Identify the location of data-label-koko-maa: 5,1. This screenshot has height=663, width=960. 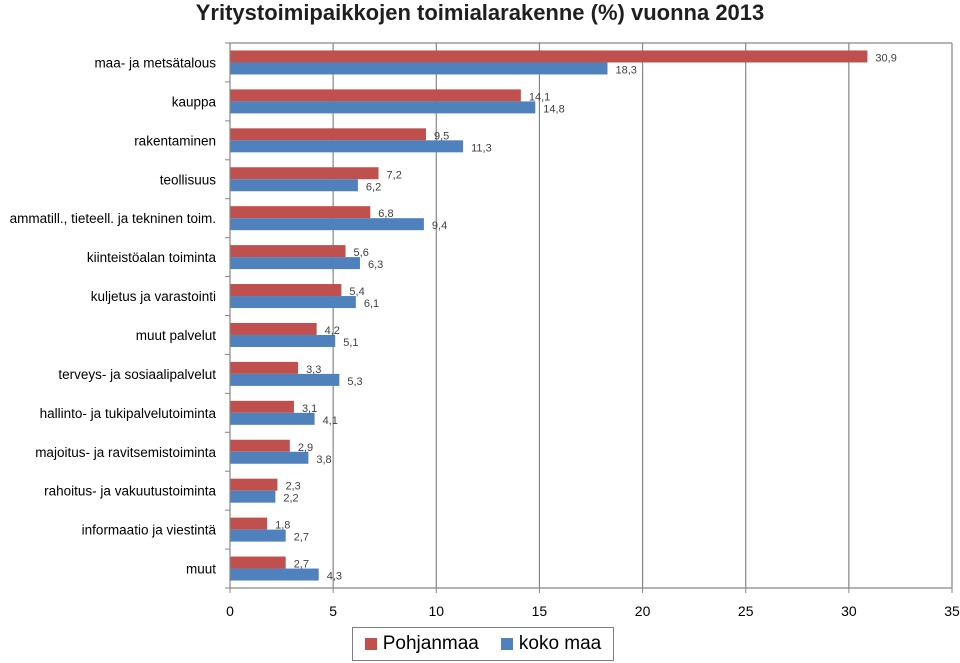
(350, 343).